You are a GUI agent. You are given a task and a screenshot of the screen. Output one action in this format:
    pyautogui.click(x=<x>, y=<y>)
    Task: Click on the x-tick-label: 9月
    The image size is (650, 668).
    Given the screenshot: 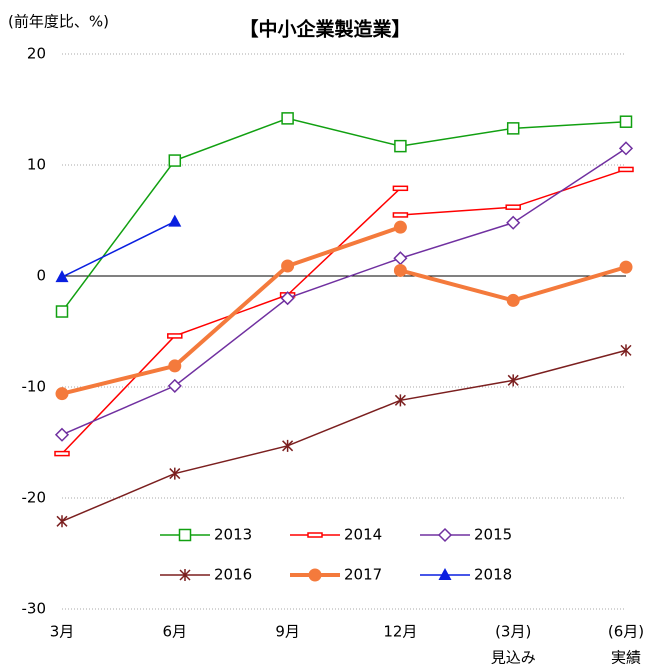 What is the action you would take?
    pyautogui.click(x=287, y=632)
    